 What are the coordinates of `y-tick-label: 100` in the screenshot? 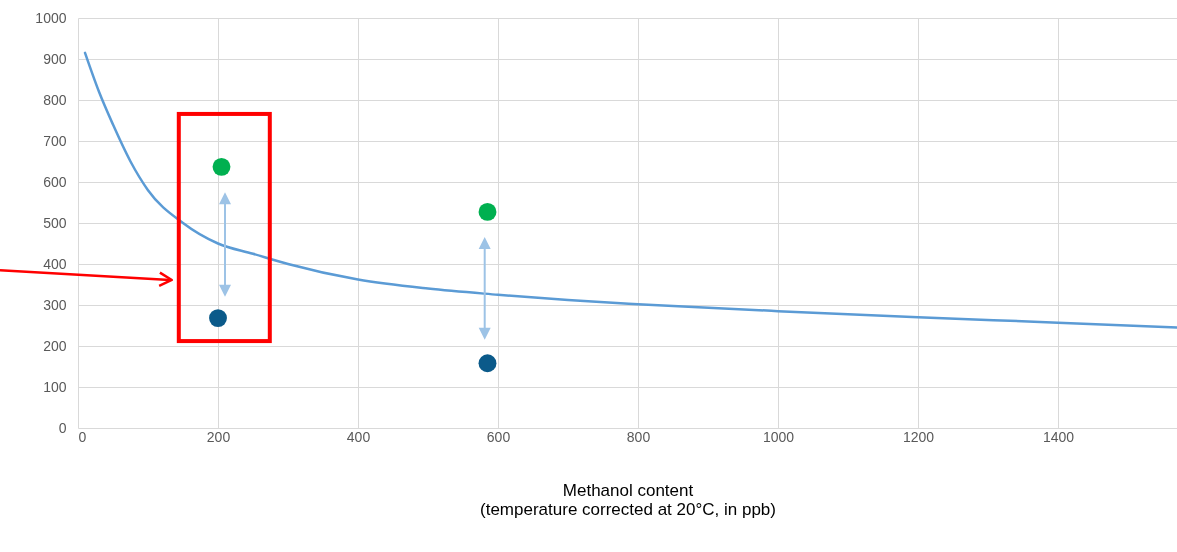 It's located at (55, 386).